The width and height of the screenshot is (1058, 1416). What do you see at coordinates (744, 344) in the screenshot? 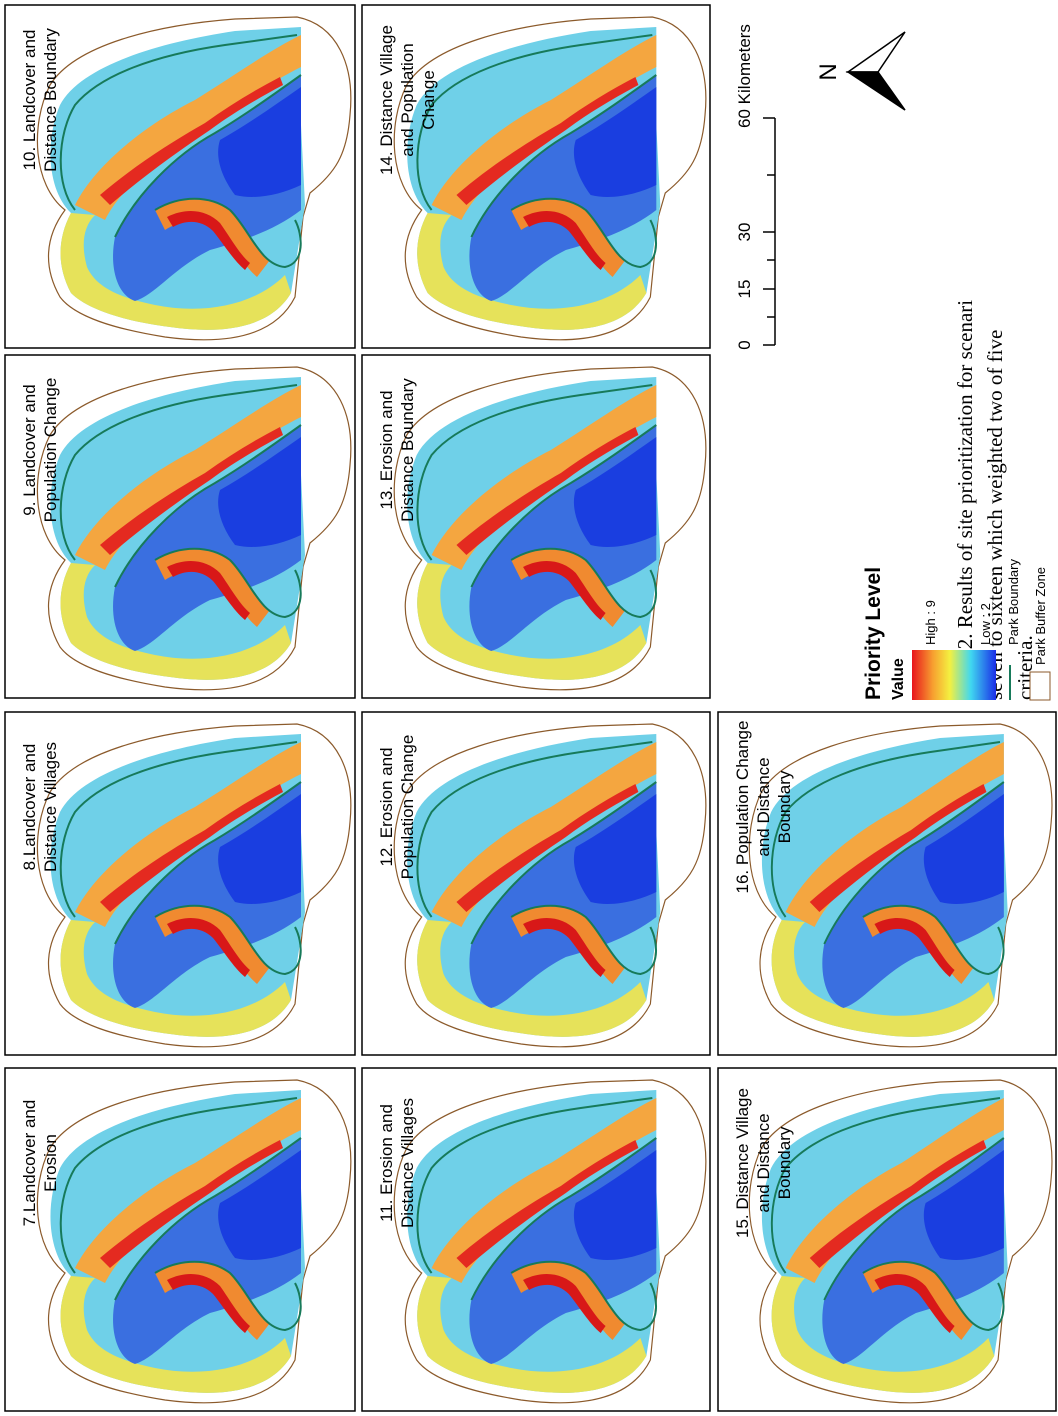
I see `scale-label: 0` at bounding box center [744, 344].